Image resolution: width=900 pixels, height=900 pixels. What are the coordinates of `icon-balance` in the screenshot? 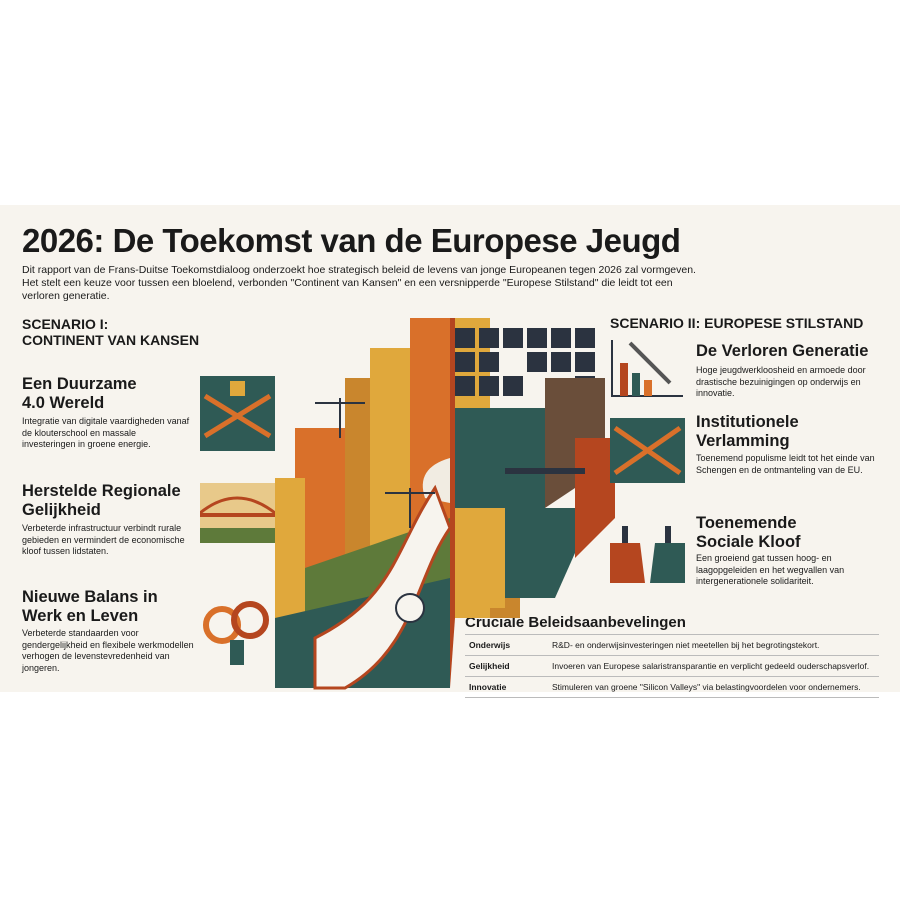 It's located at (236, 633).